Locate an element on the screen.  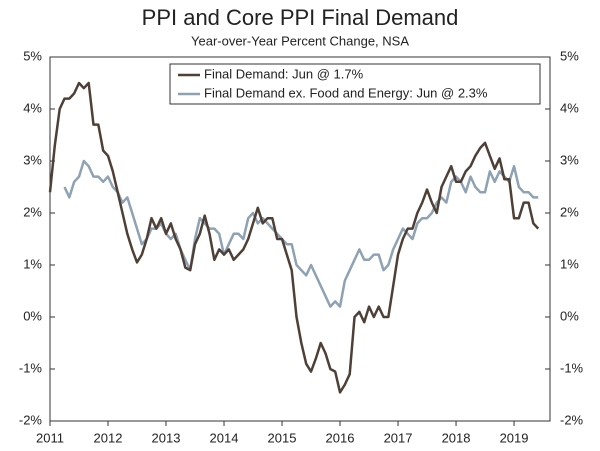
x-tick-label: 2017 is located at coordinates (398, 437).